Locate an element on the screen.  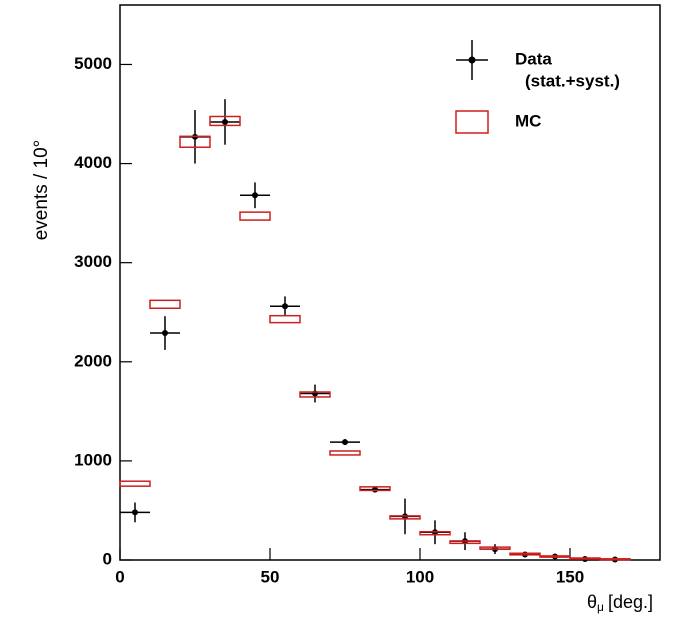
y-tick-label: 4000 is located at coordinates (93, 162).